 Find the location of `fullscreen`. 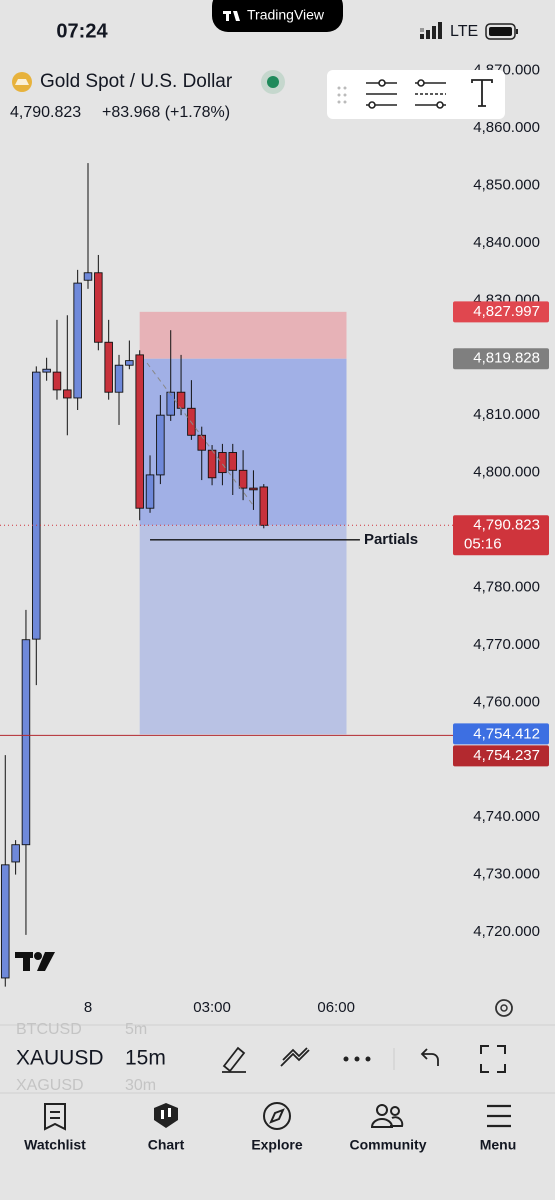

fullscreen is located at coordinates (493, 1059).